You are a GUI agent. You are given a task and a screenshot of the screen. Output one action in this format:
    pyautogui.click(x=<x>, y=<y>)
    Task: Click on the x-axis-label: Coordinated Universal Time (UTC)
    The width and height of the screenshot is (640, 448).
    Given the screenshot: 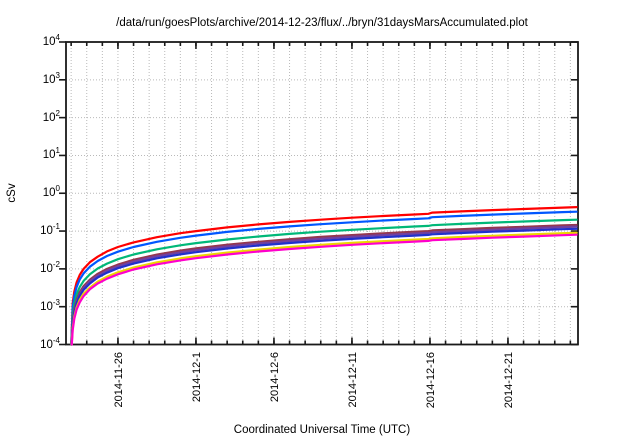 What is the action you would take?
    pyautogui.click(x=322, y=430)
    